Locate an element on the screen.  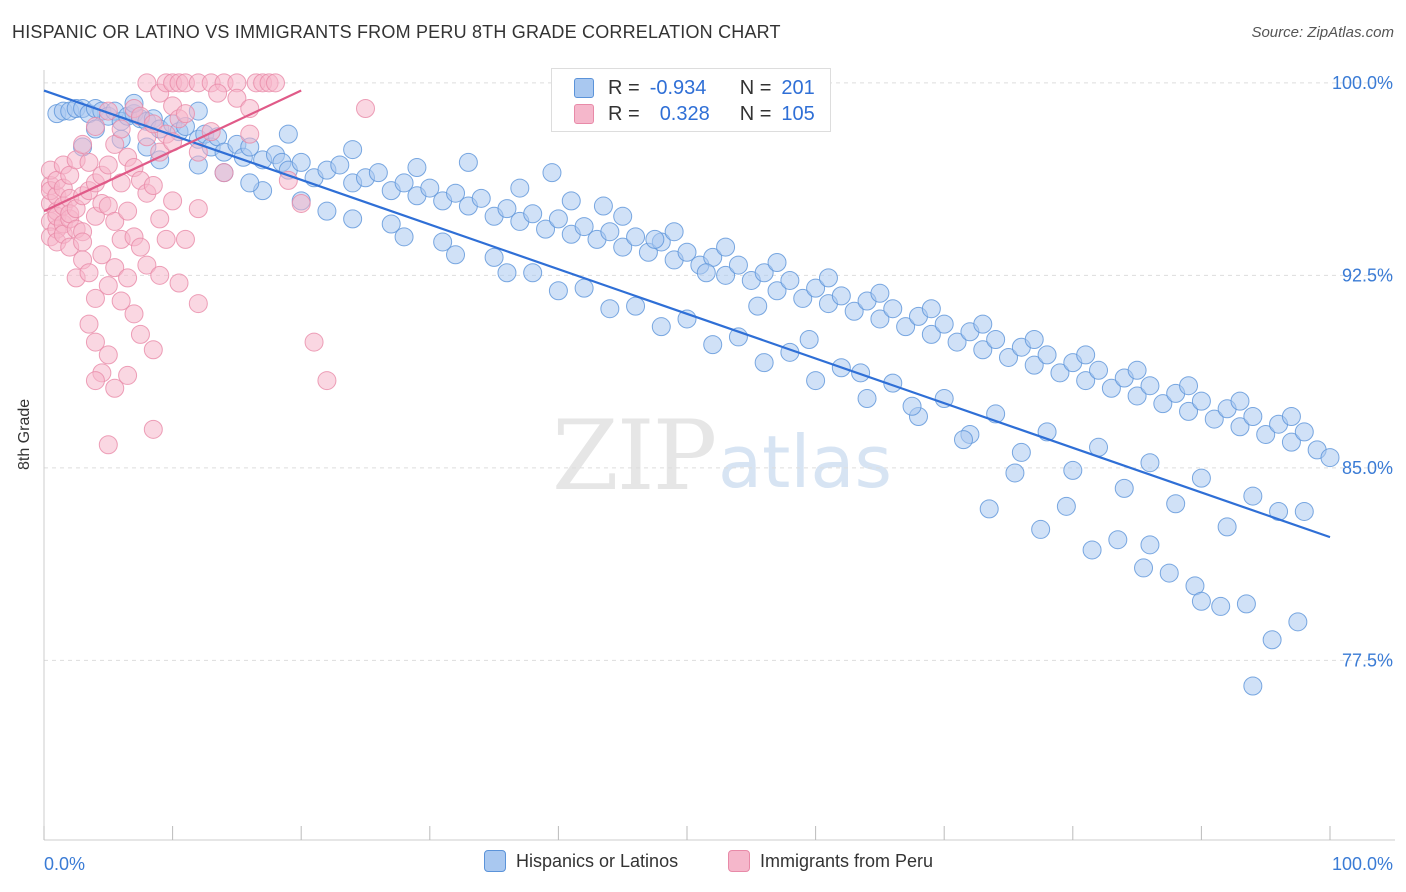
bottom-legend-hispanic: Hispanics or Latinos is located at coordinates (581, 861).